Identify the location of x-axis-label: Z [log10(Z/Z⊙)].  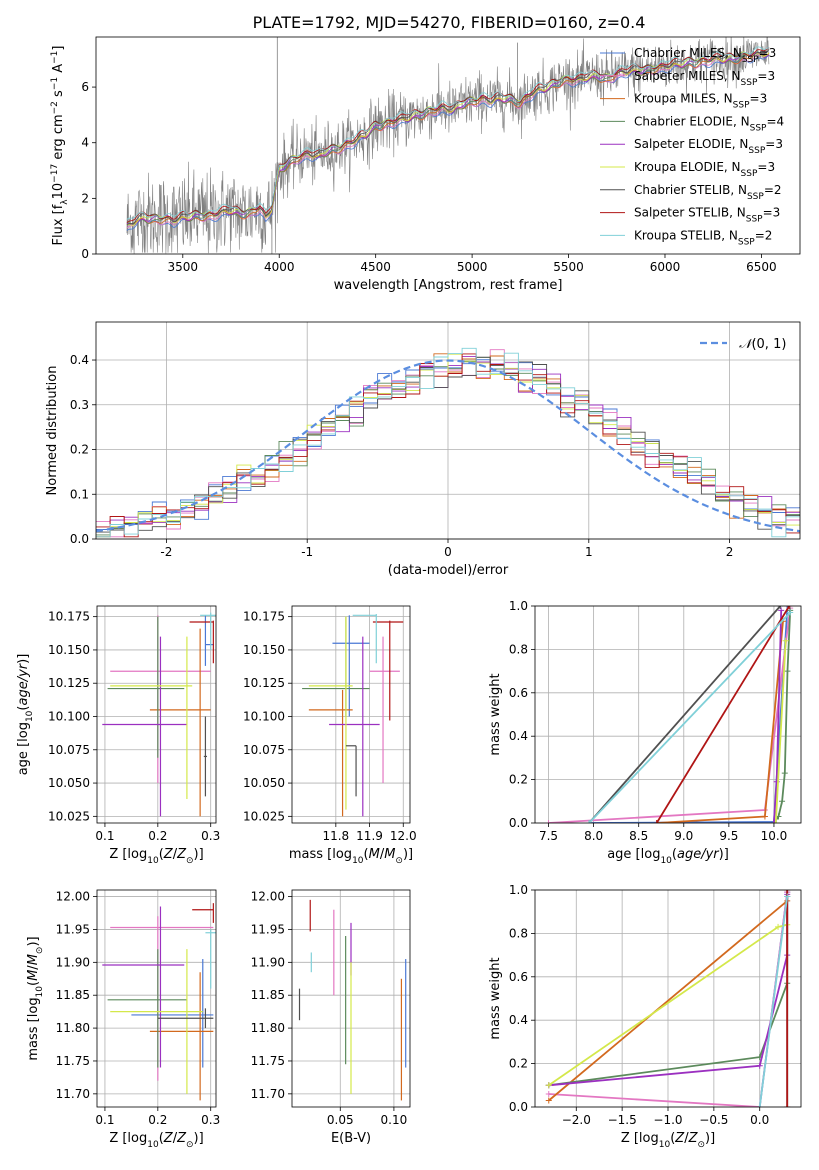
(156, 1140).